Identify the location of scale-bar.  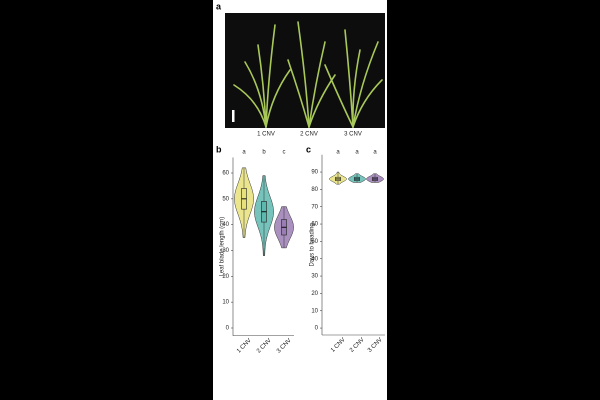
(233, 116).